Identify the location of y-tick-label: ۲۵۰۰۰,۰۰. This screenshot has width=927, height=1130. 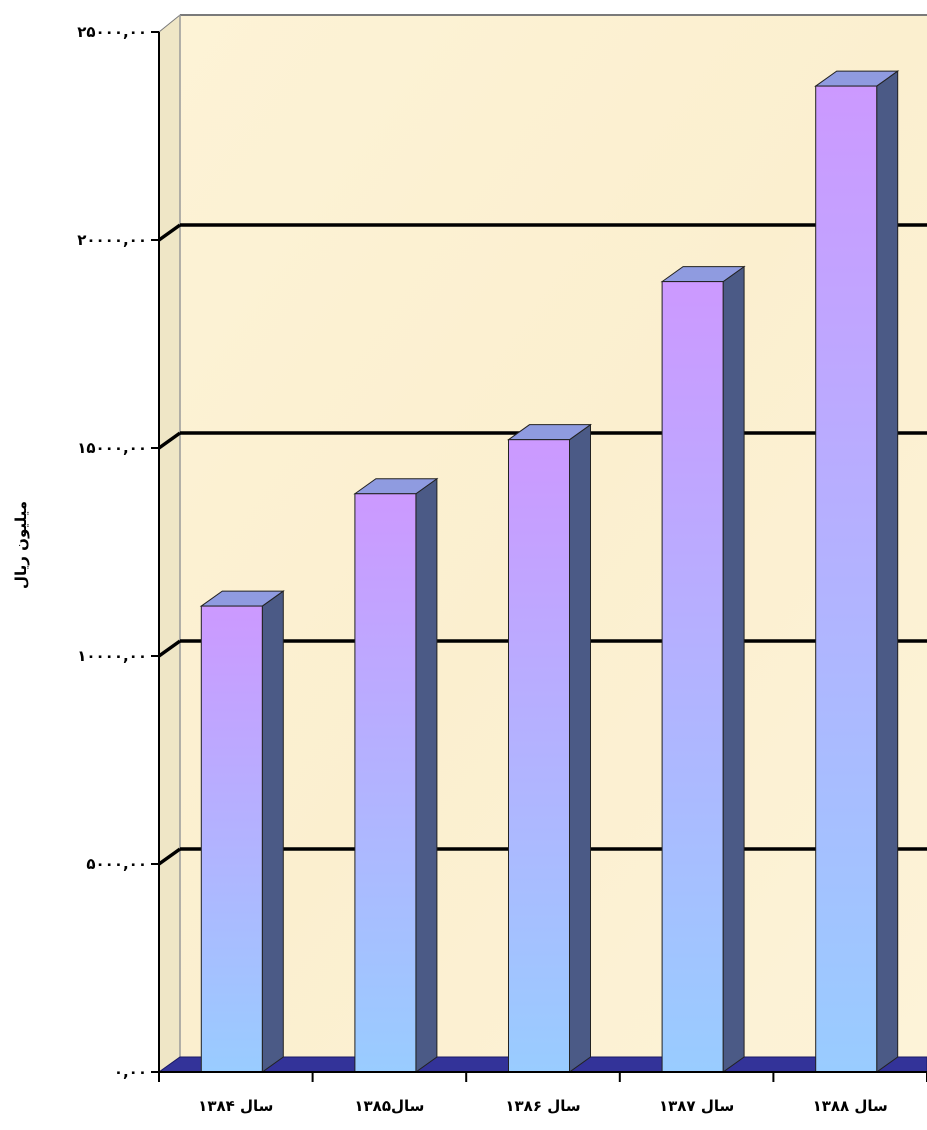
(112, 32).